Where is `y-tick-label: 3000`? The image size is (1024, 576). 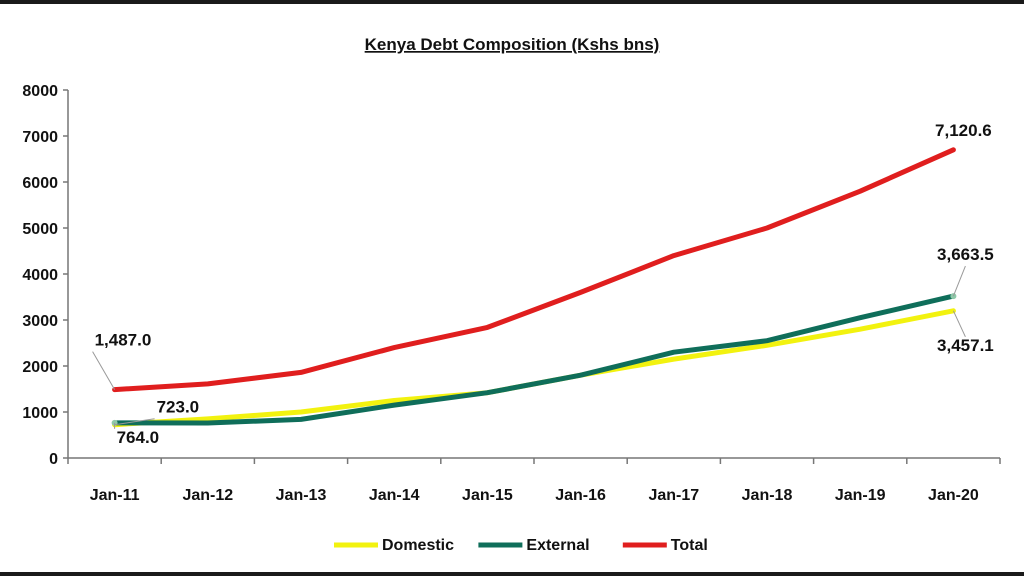
y-tick-label: 3000 is located at coordinates (40, 321).